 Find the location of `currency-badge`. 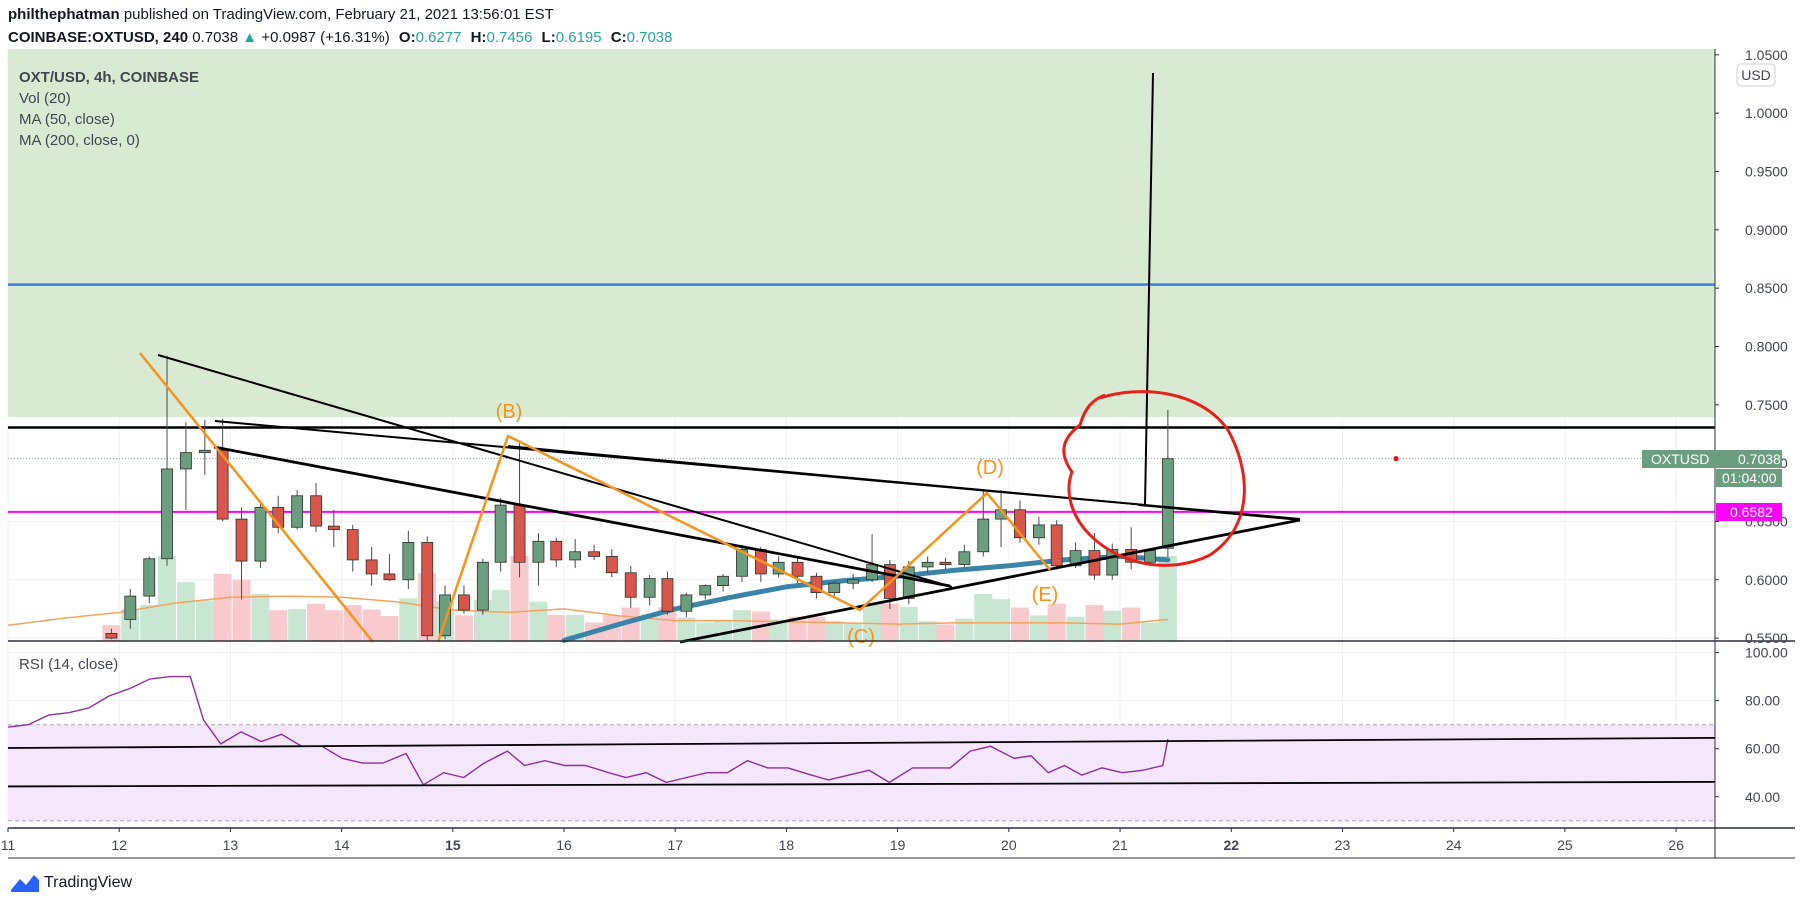

currency-badge is located at coordinates (1756, 75).